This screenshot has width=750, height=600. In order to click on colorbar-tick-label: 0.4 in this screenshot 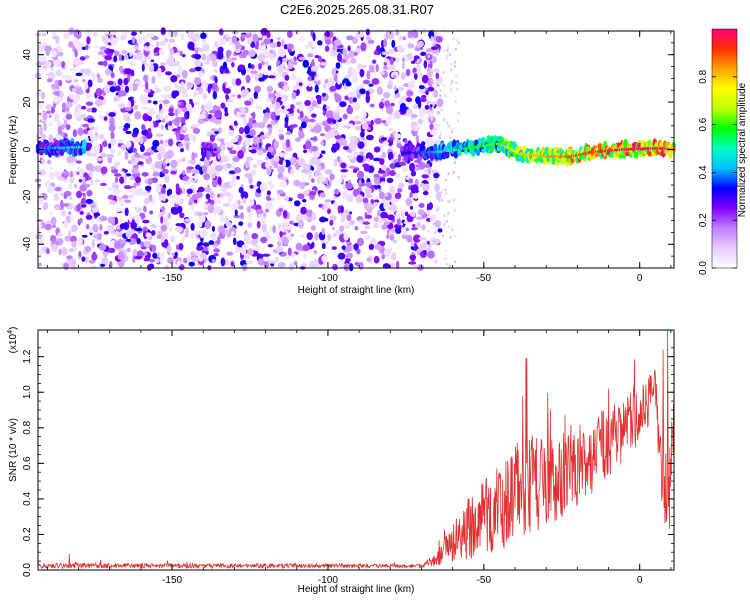, I will do `click(703, 172)`.